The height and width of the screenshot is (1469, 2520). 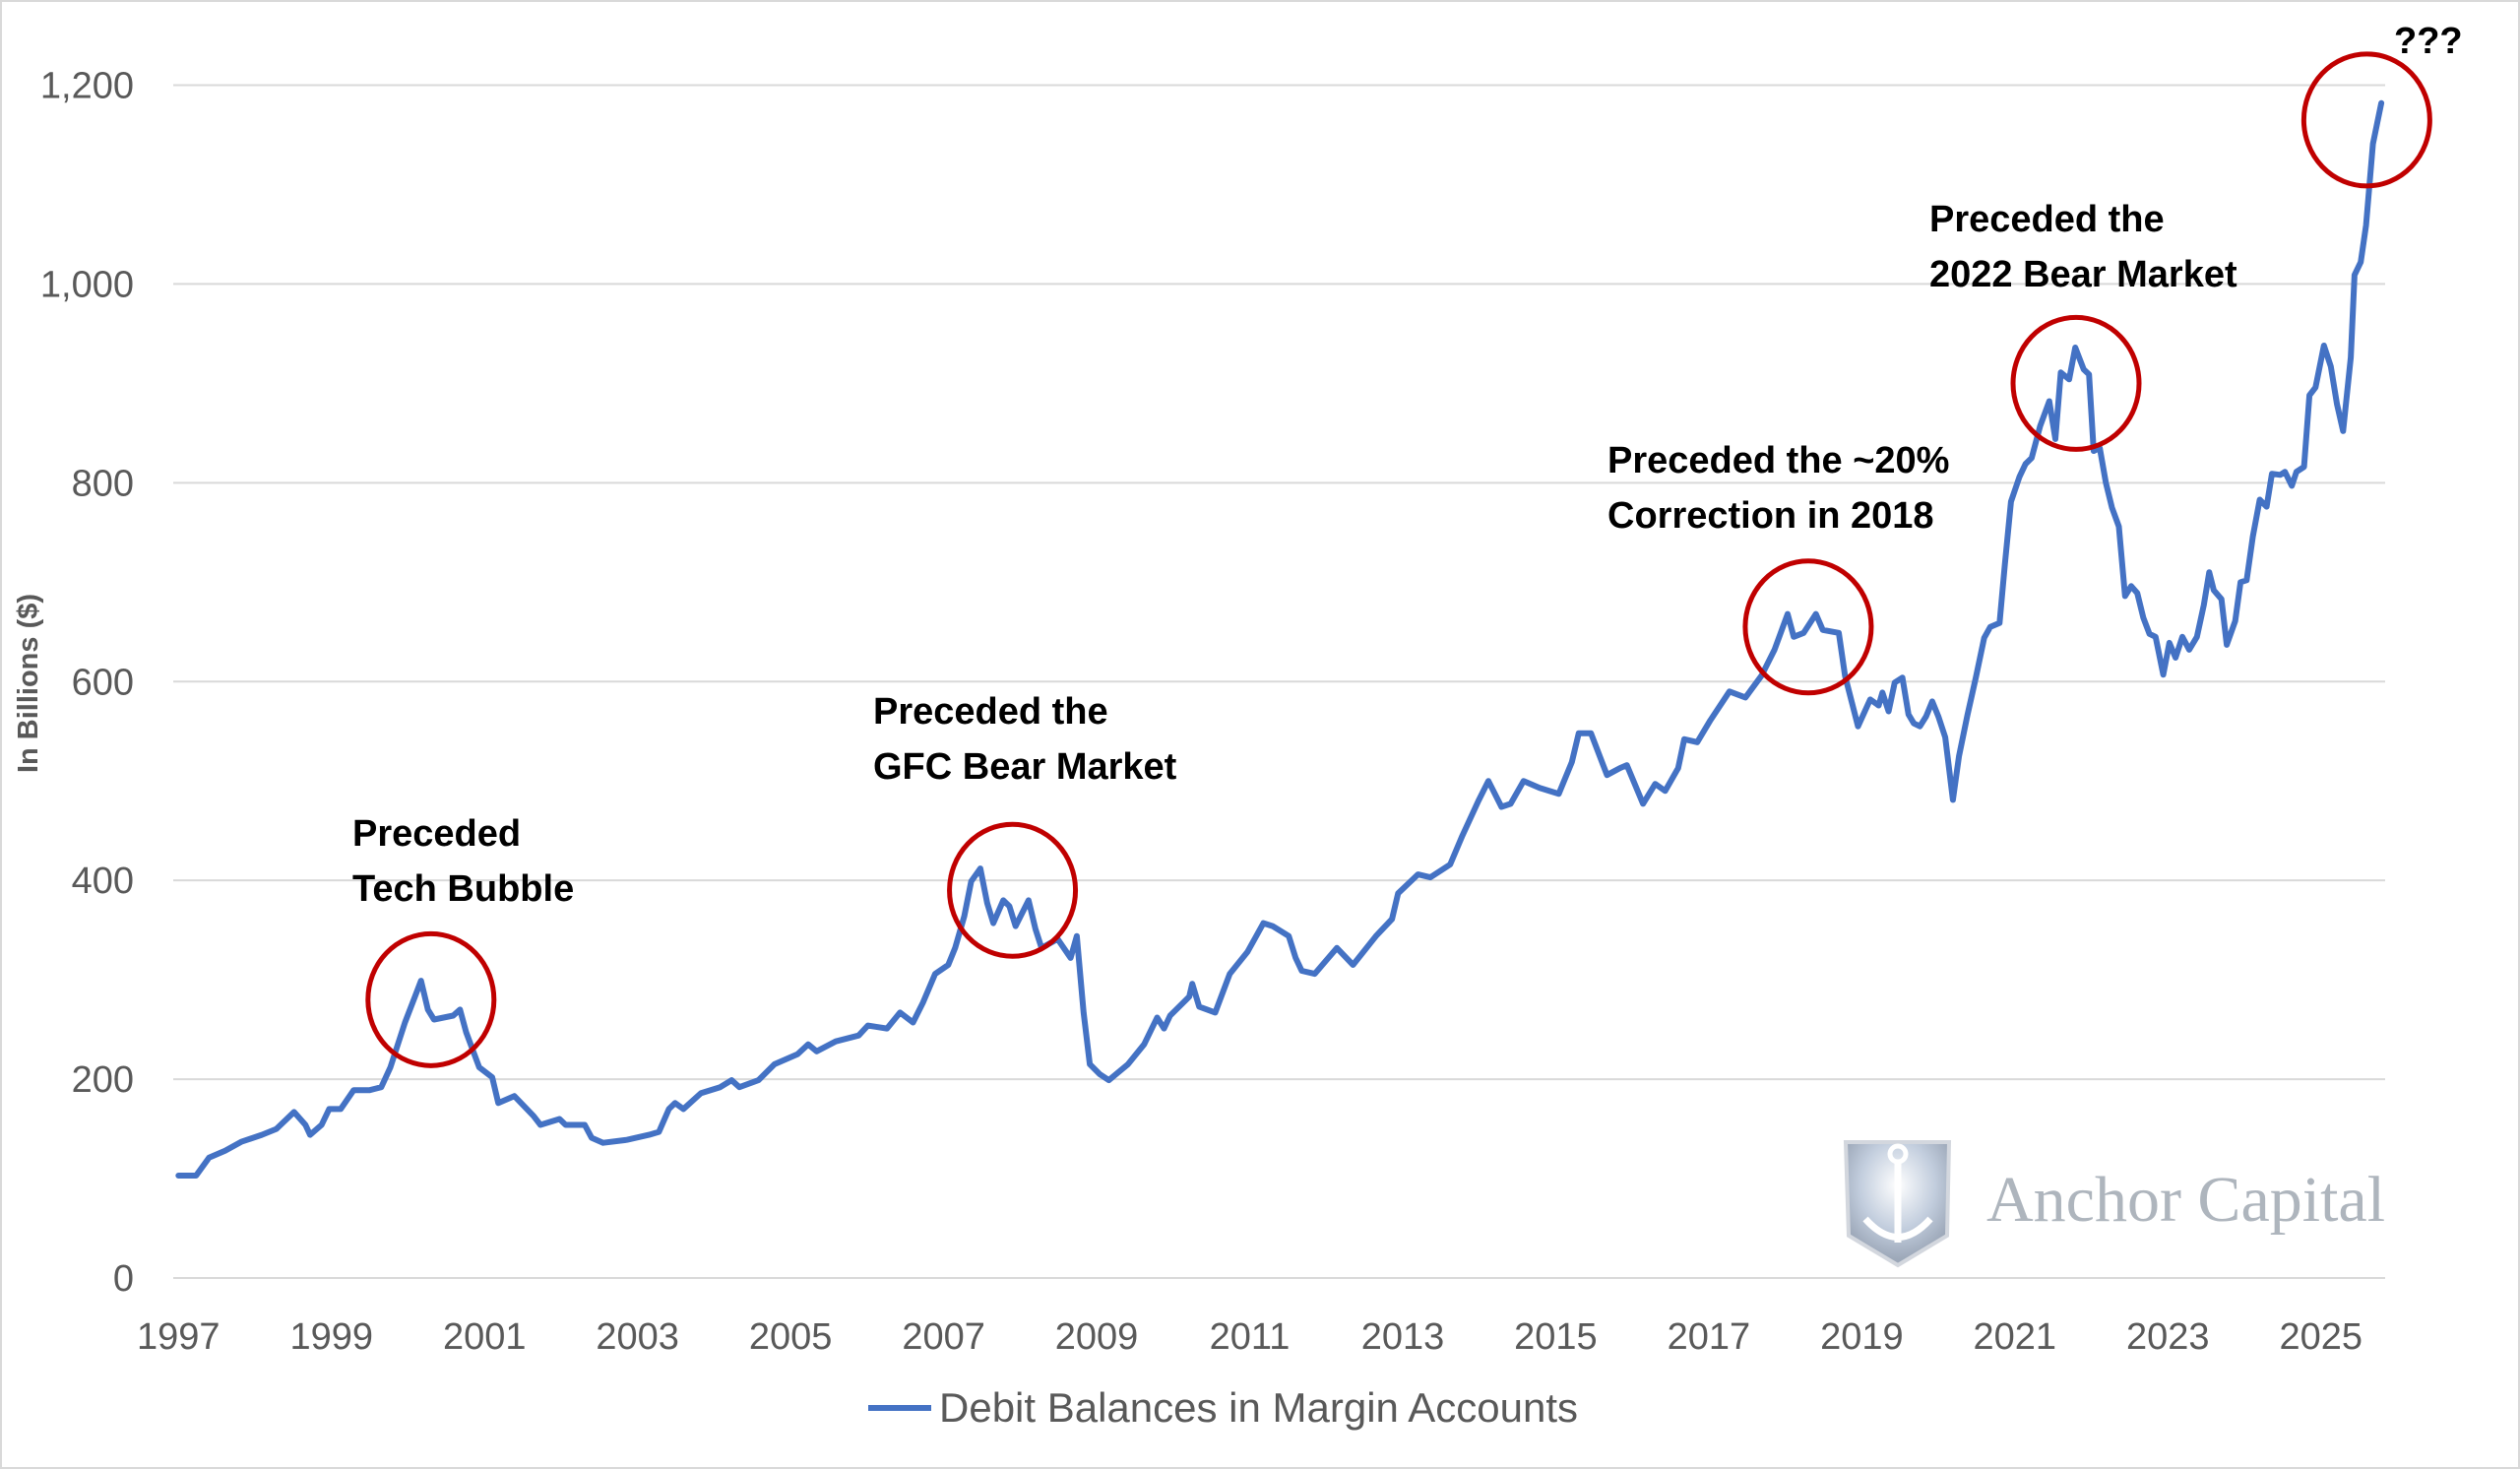 What do you see at coordinates (485, 1337) in the screenshot?
I see `x-tick-label: 2001` at bounding box center [485, 1337].